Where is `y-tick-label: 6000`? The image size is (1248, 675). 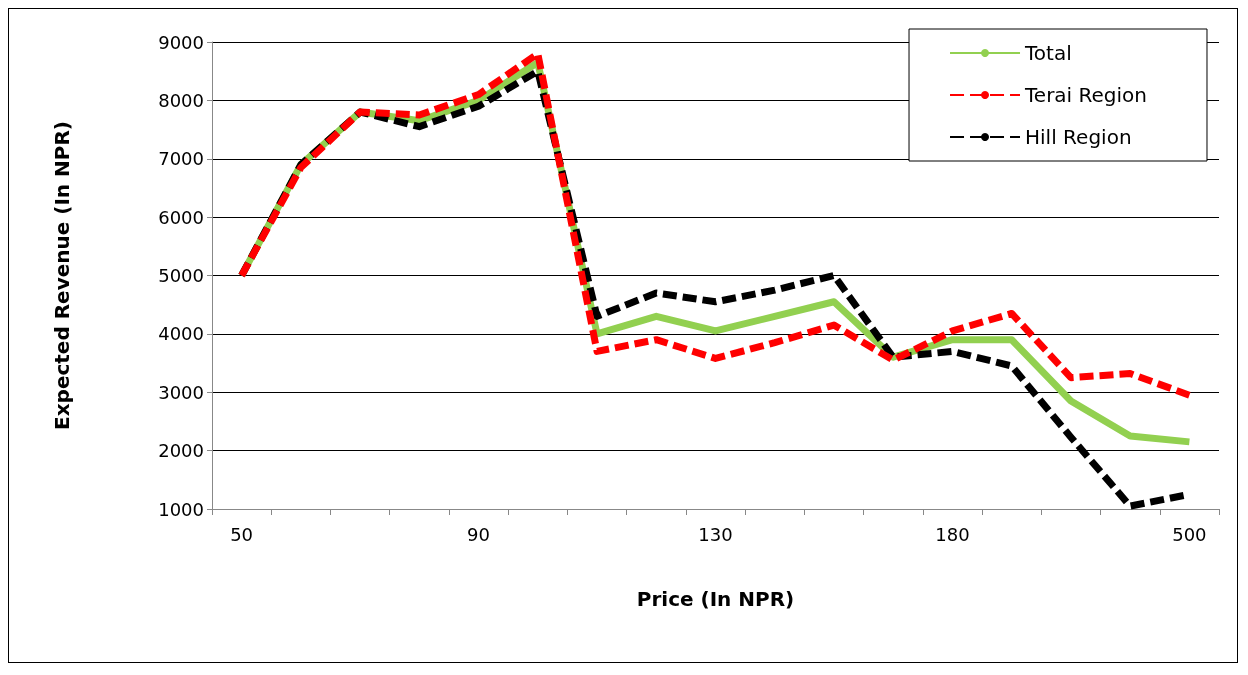 y-tick-label: 6000 is located at coordinates (181, 217).